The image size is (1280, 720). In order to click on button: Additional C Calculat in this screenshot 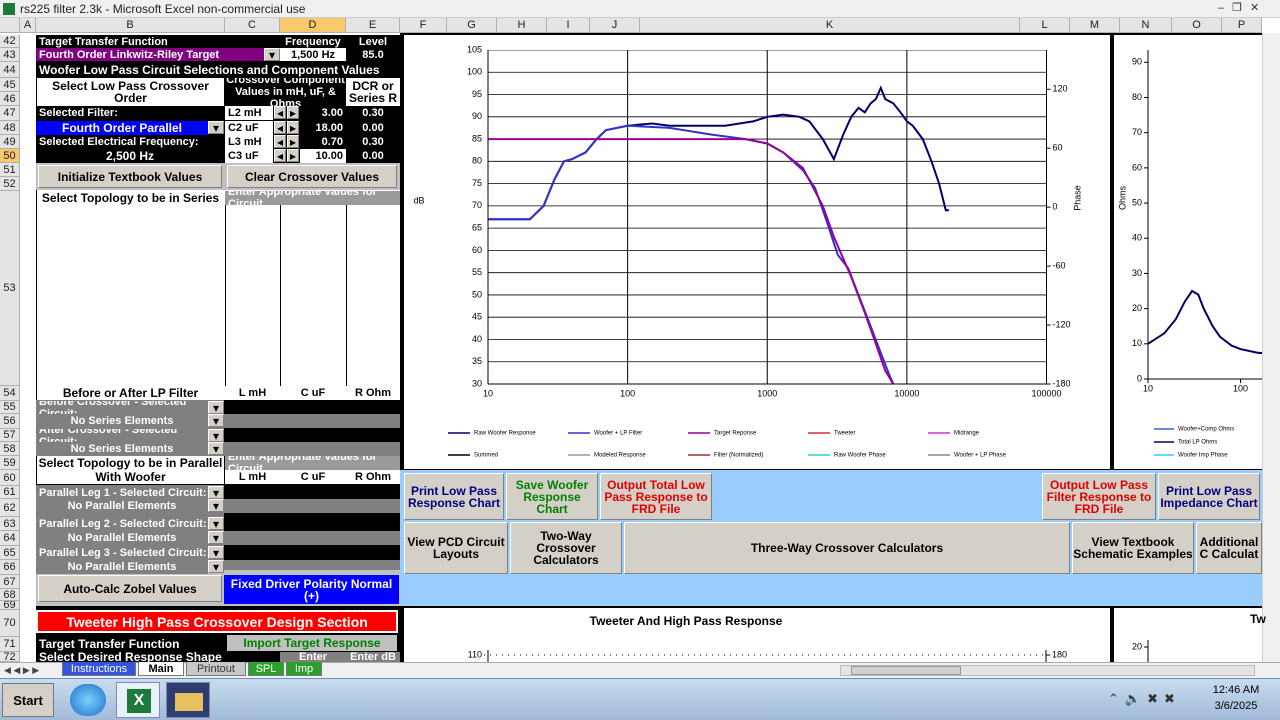, I will do `click(1229, 548)`.